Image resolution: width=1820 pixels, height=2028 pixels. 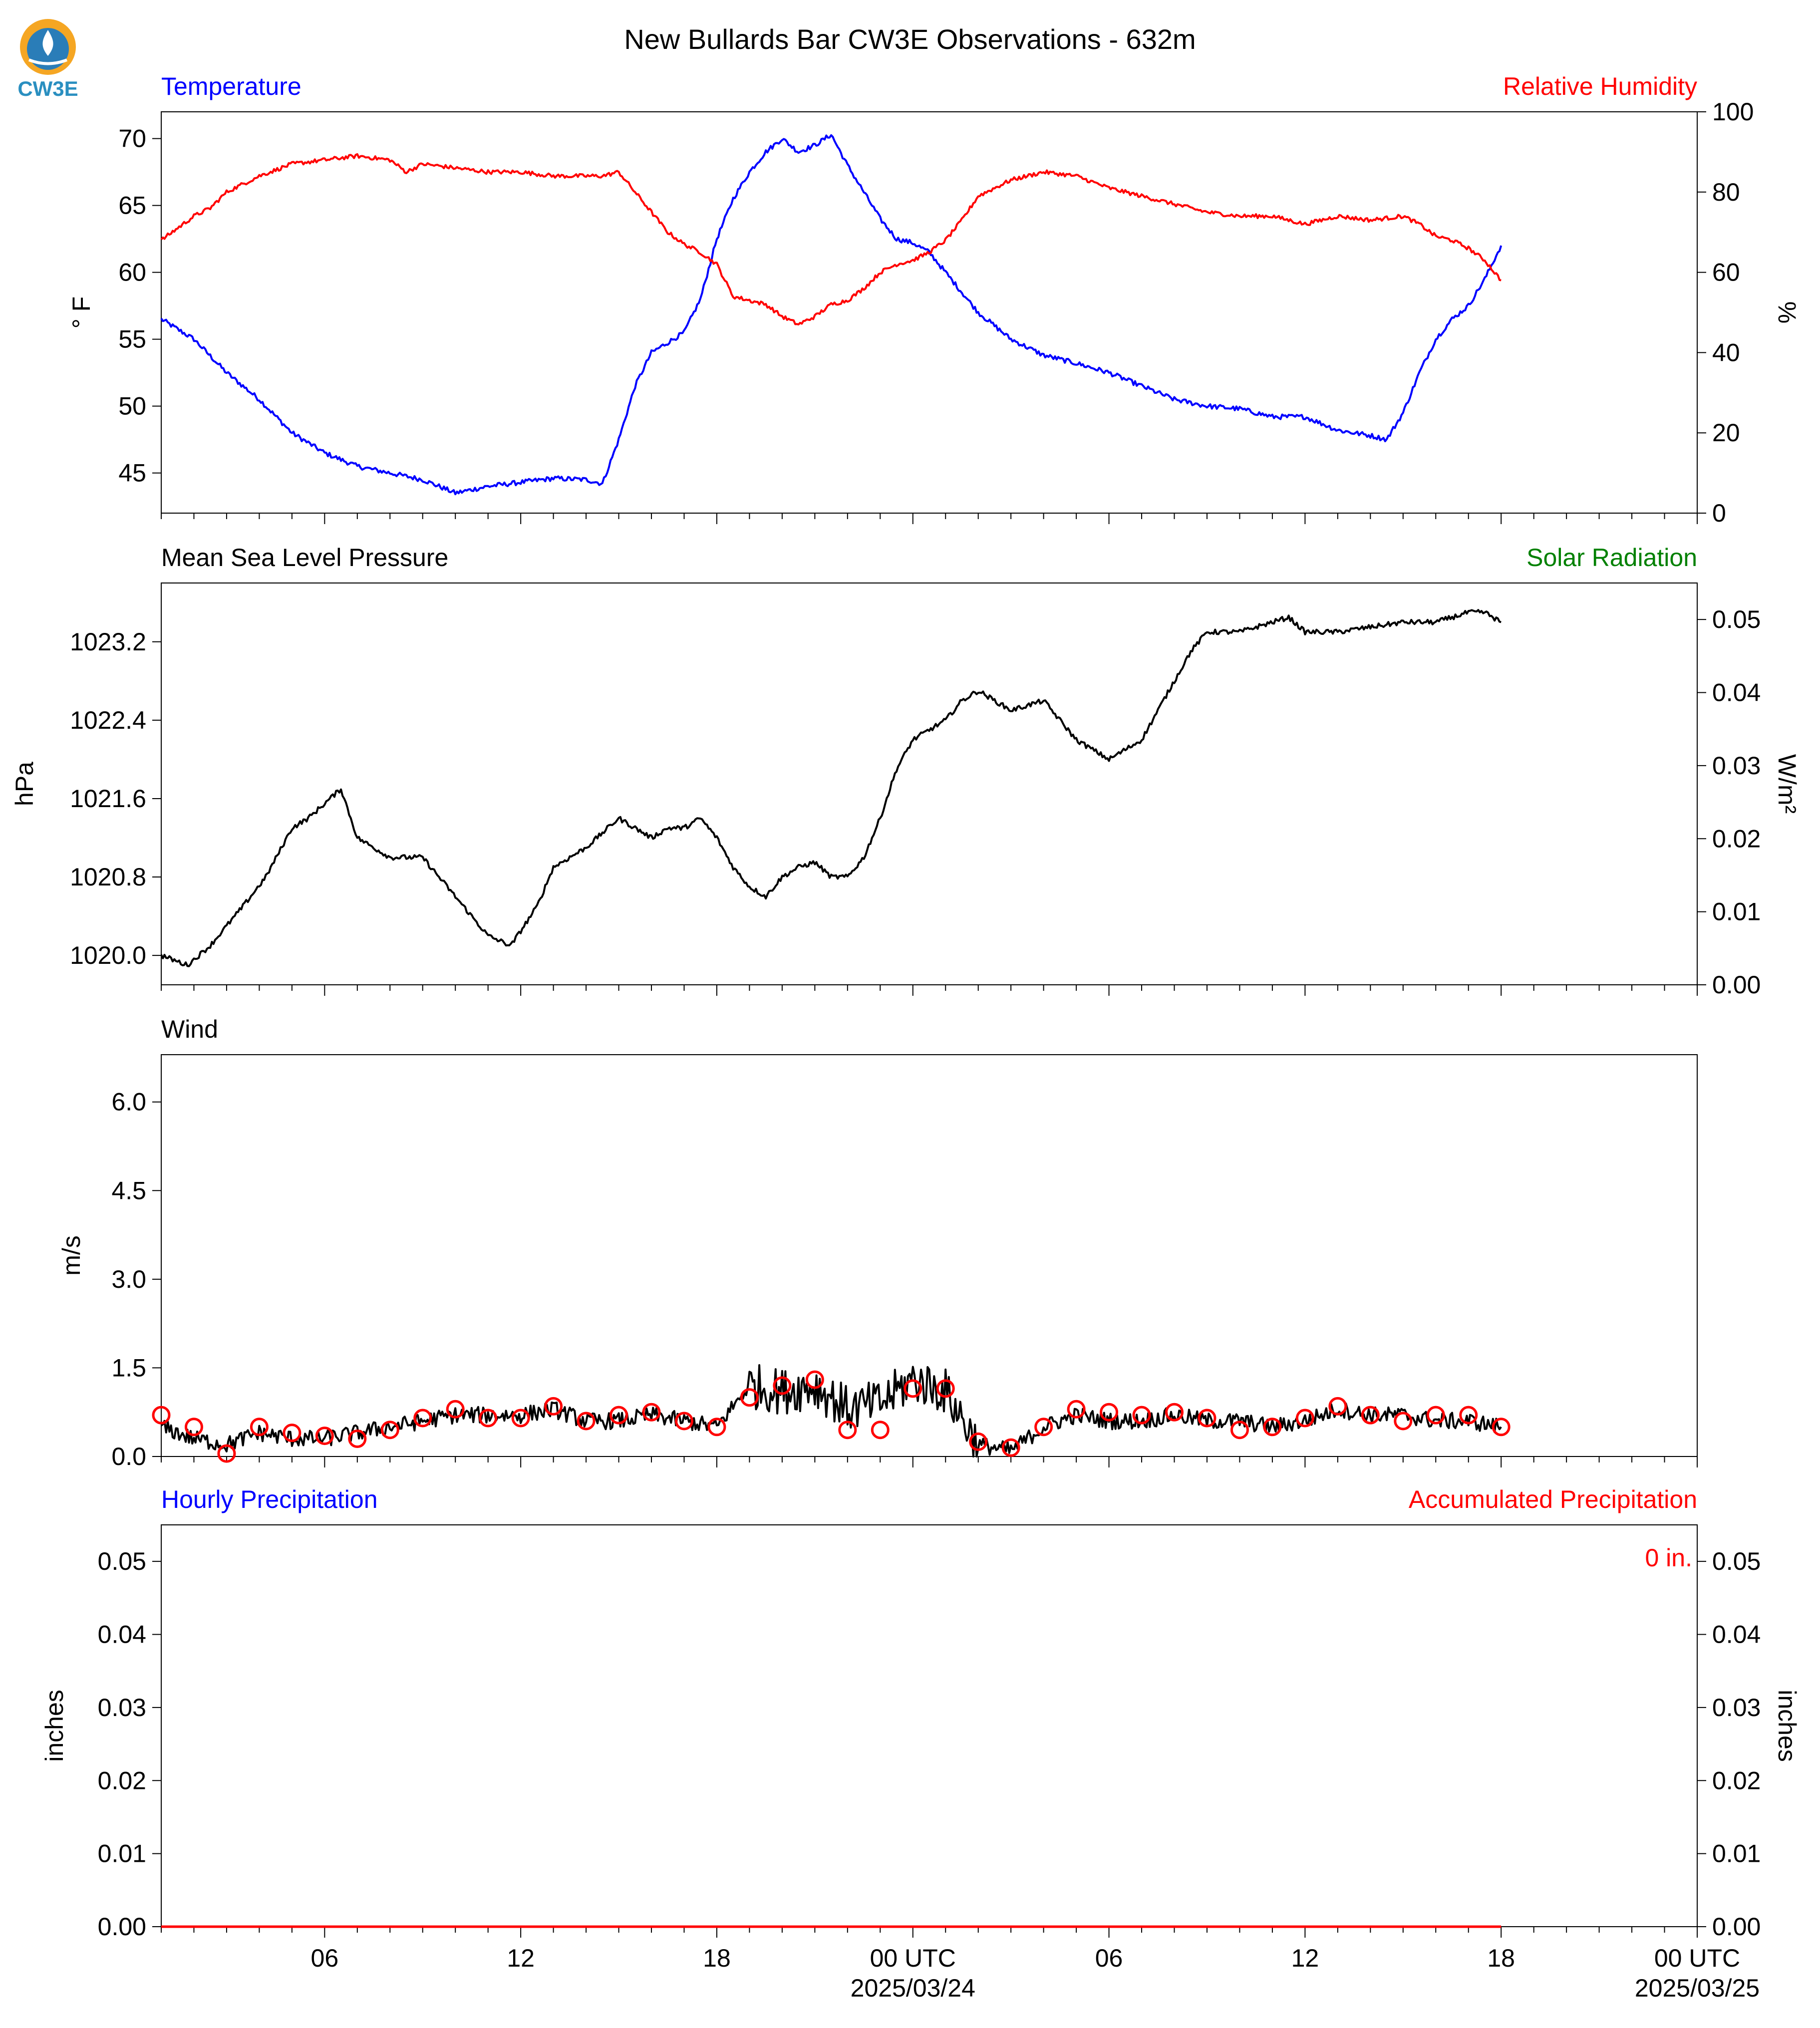 What do you see at coordinates (54, 1726) in the screenshot?
I see `y-axis-label-left: inches` at bounding box center [54, 1726].